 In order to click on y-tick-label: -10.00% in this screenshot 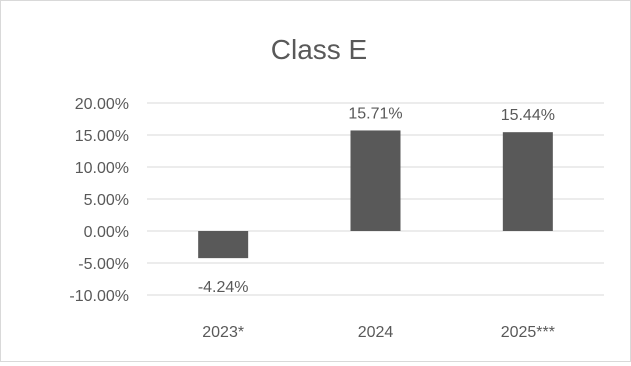, I will do `click(99, 296)`.